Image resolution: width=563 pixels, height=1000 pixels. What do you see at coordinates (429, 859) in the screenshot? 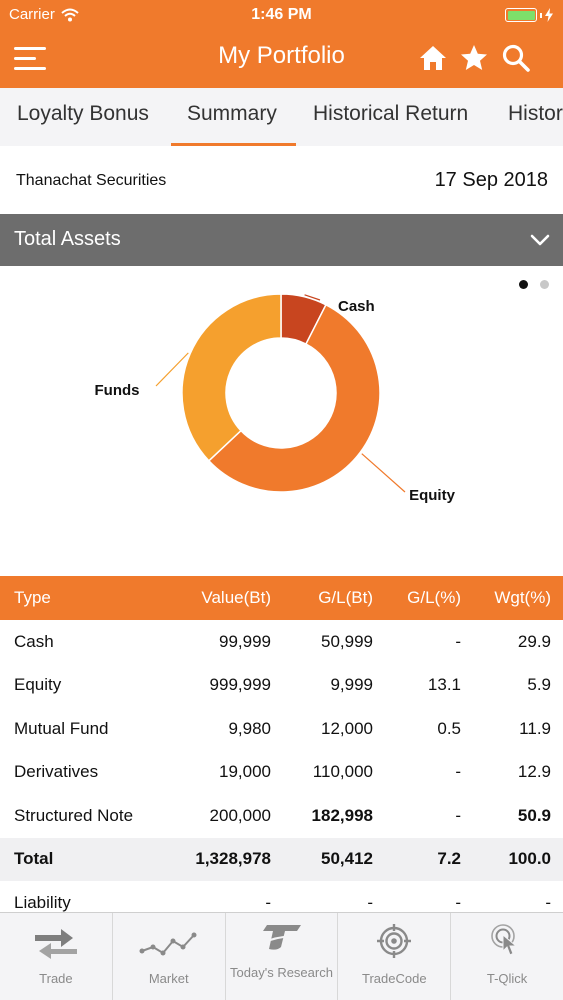
I see `total-gl-pct: 7.2` at bounding box center [429, 859].